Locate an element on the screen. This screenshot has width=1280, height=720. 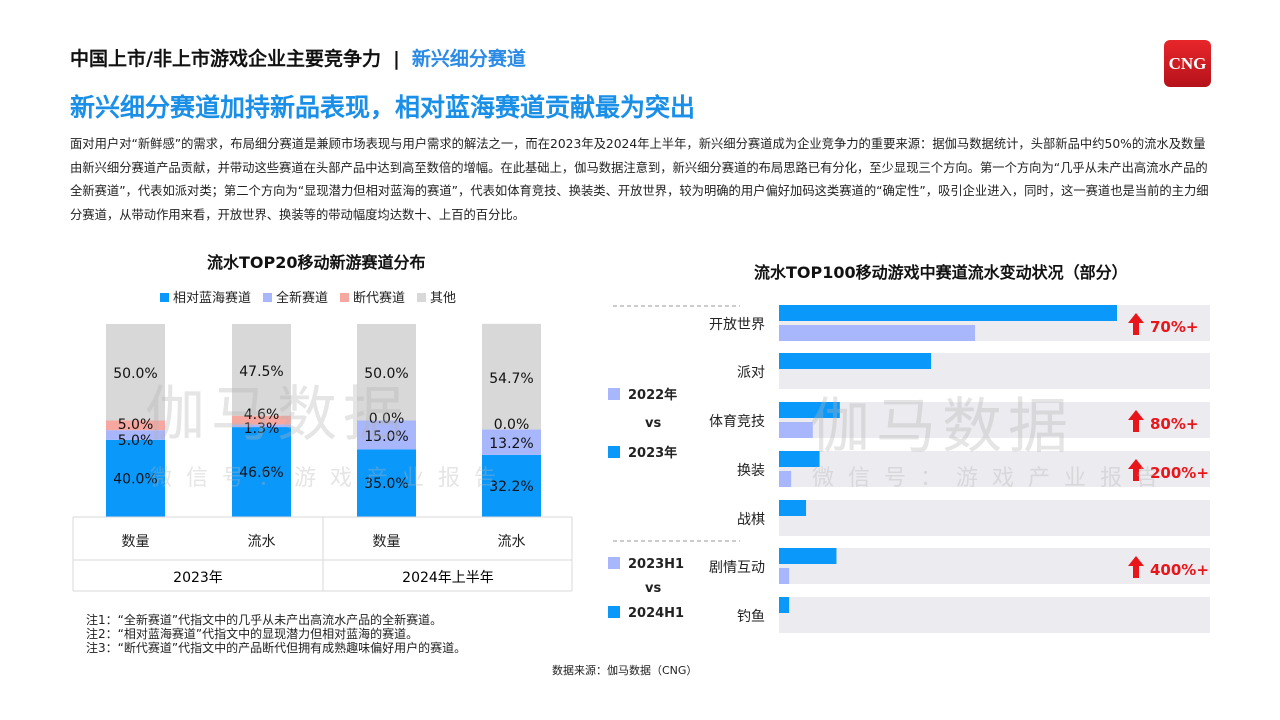
growth-indicator: 200%+ is located at coordinates (1168, 470).